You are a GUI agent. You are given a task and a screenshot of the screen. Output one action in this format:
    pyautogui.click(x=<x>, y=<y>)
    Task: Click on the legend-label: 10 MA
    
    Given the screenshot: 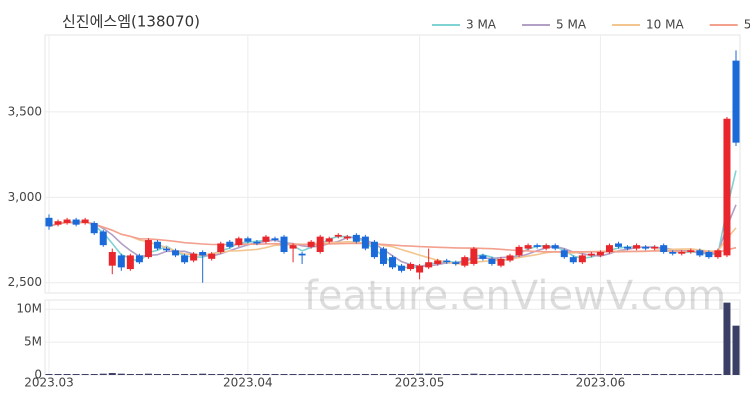 What is the action you would take?
    pyautogui.click(x=665, y=25)
    